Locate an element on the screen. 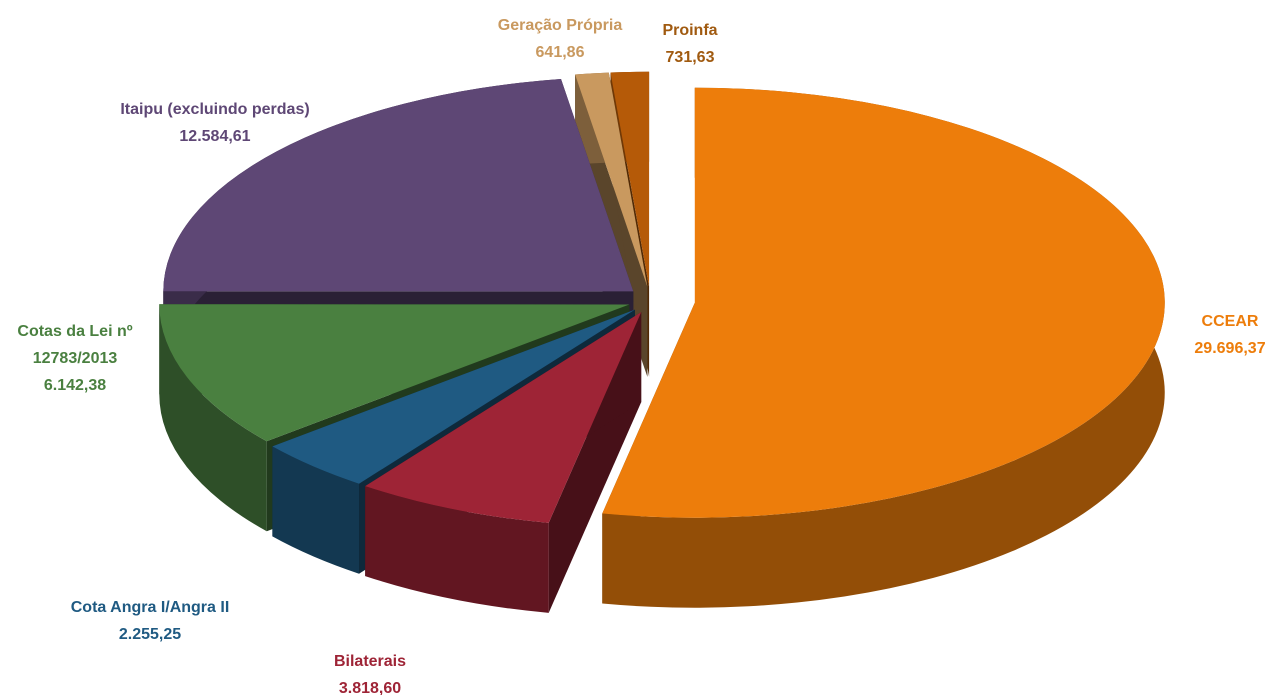  category-label: CCEAR is located at coordinates (1230, 321).